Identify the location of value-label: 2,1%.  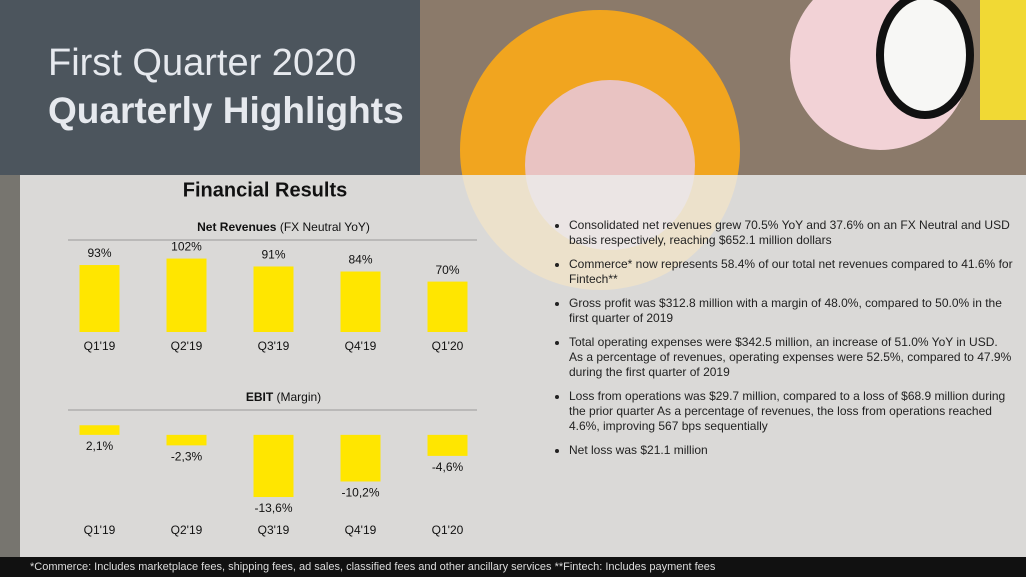
(100, 446).